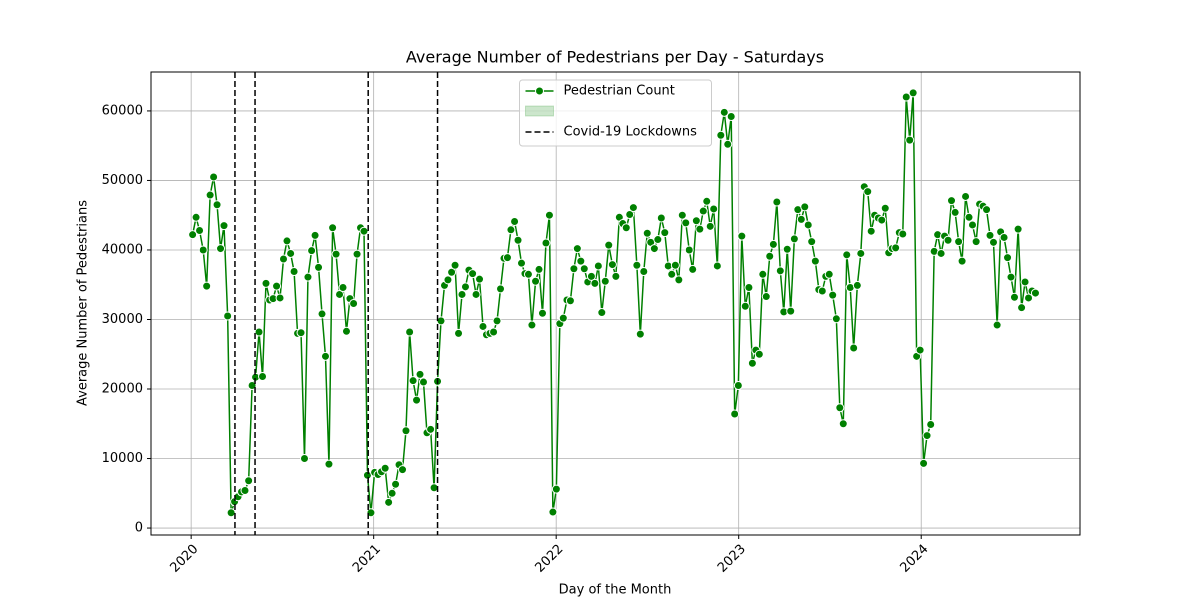 This screenshot has height=600, width=1200. What do you see at coordinates (139, 528) in the screenshot?
I see `y-tick-label: 0` at bounding box center [139, 528].